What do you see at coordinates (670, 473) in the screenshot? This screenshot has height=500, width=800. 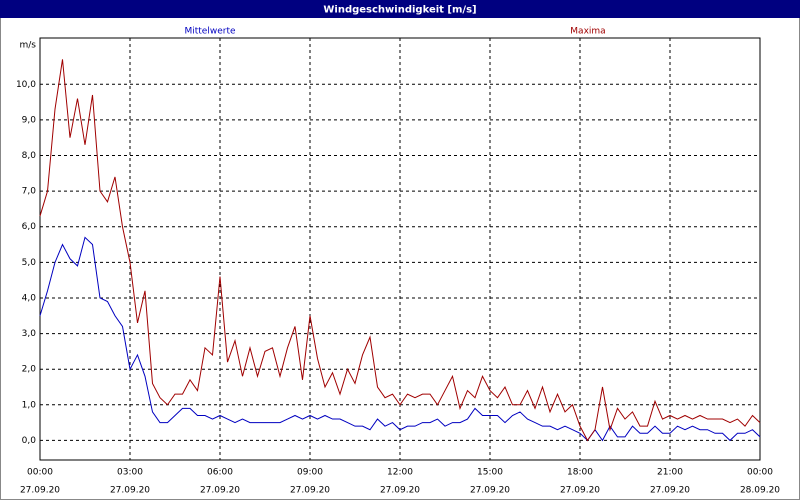 I see `x-tick-label: 21:00` at bounding box center [670, 473].